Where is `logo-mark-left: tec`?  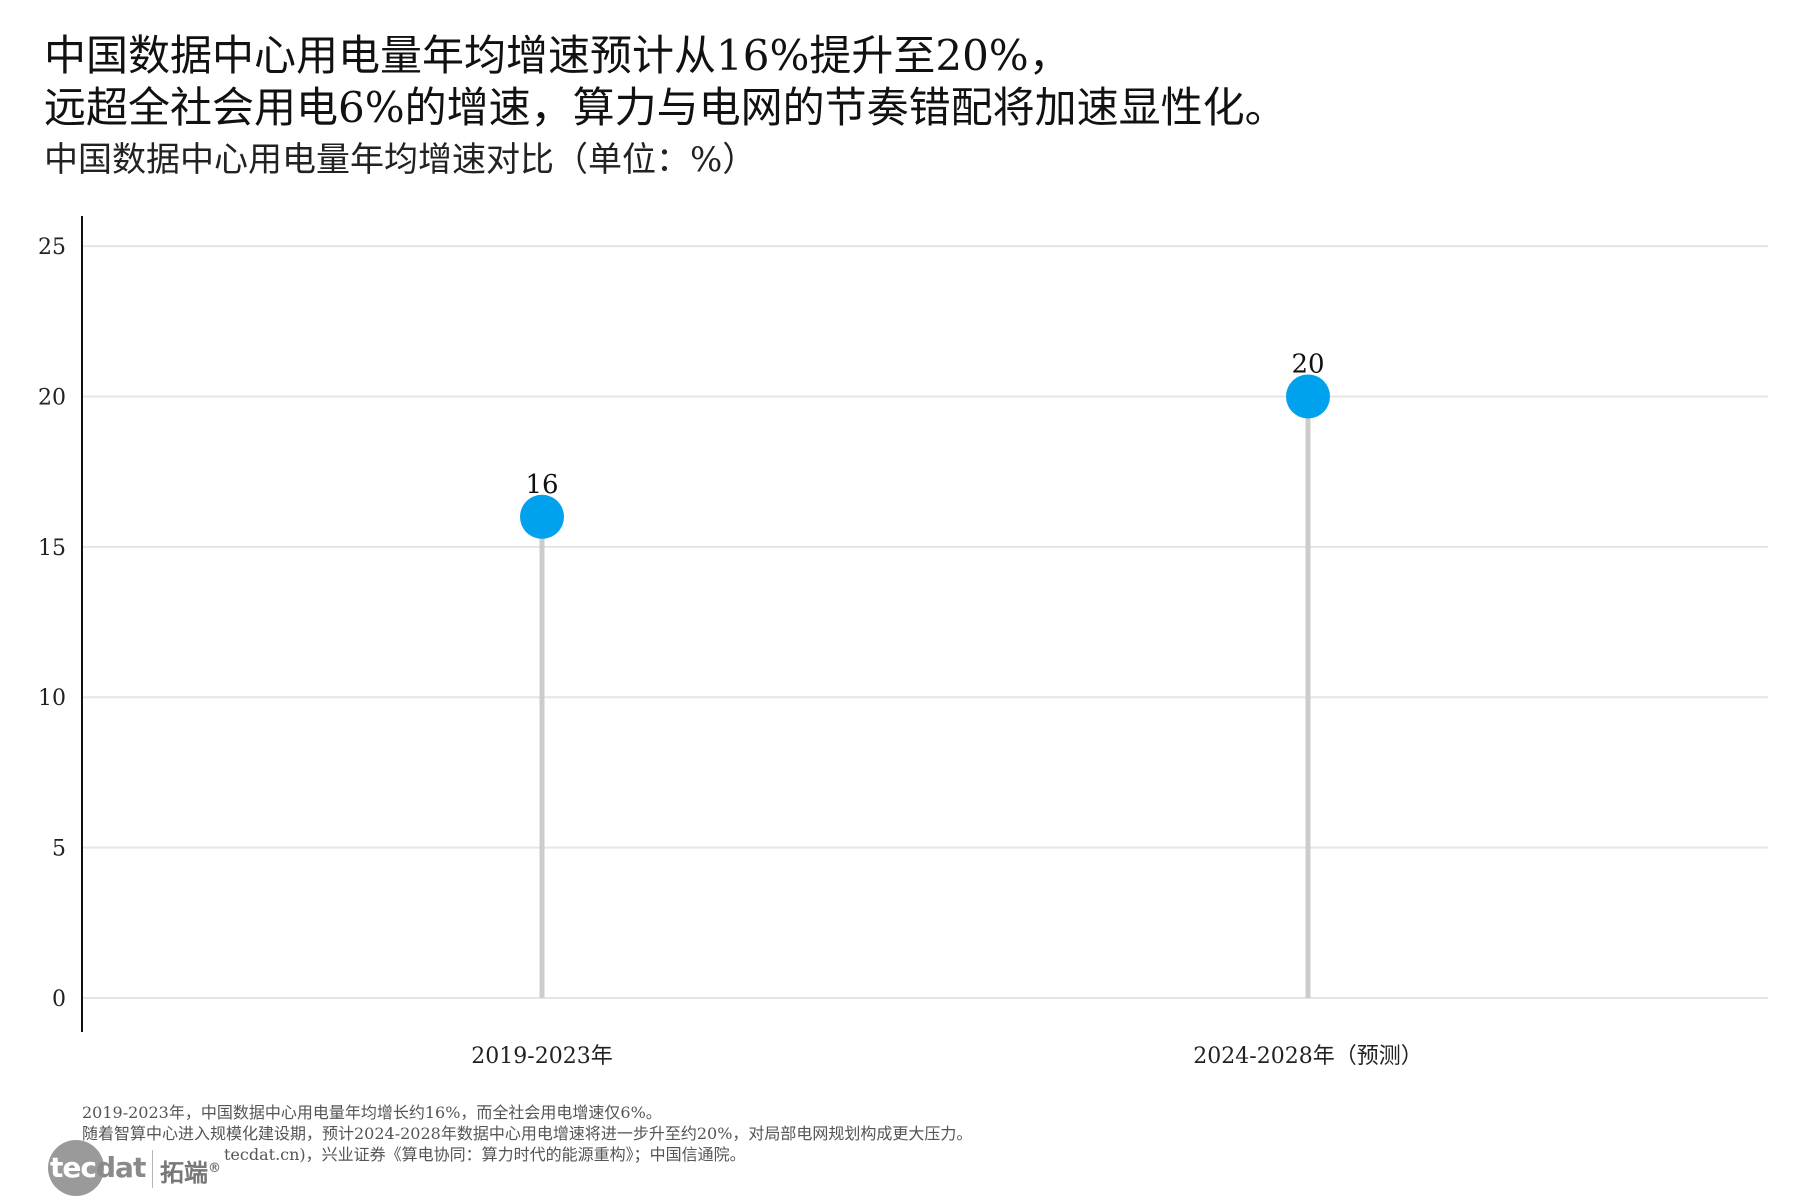
logo-mark-left: tec is located at coordinates (73, 1167).